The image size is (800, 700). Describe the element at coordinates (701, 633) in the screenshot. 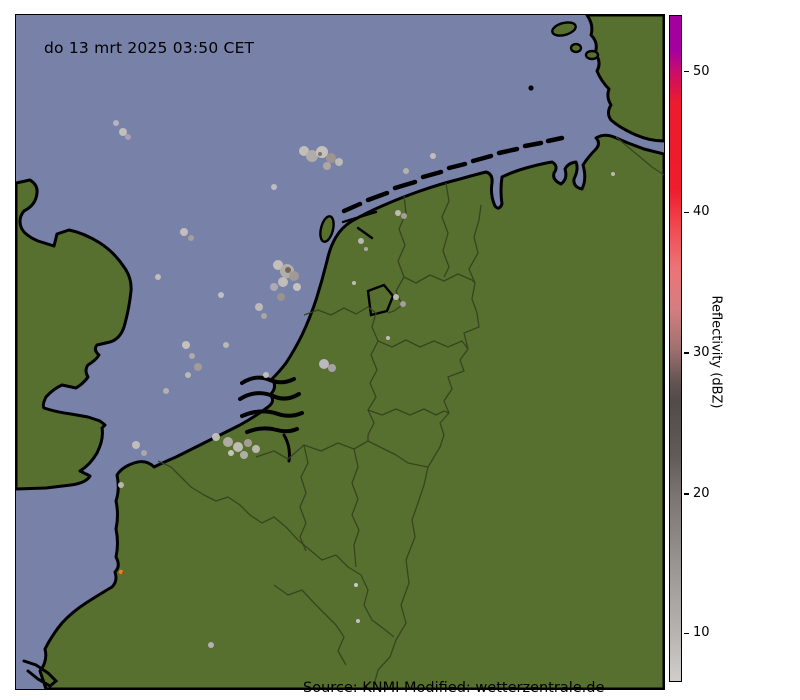

I see `colorbar-tick-label: 10` at that location.